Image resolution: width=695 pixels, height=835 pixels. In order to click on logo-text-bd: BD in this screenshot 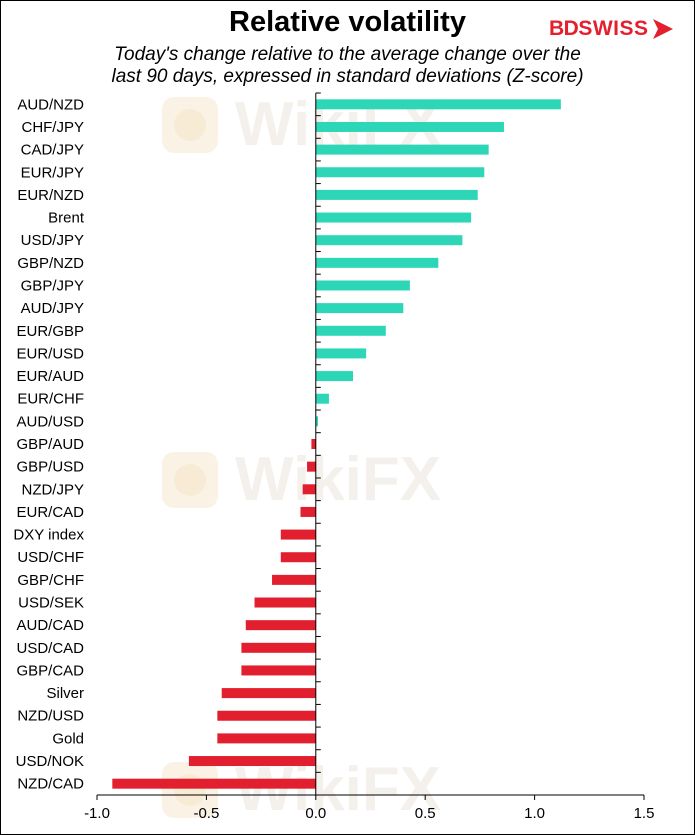, I will do `click(564, 28)`.